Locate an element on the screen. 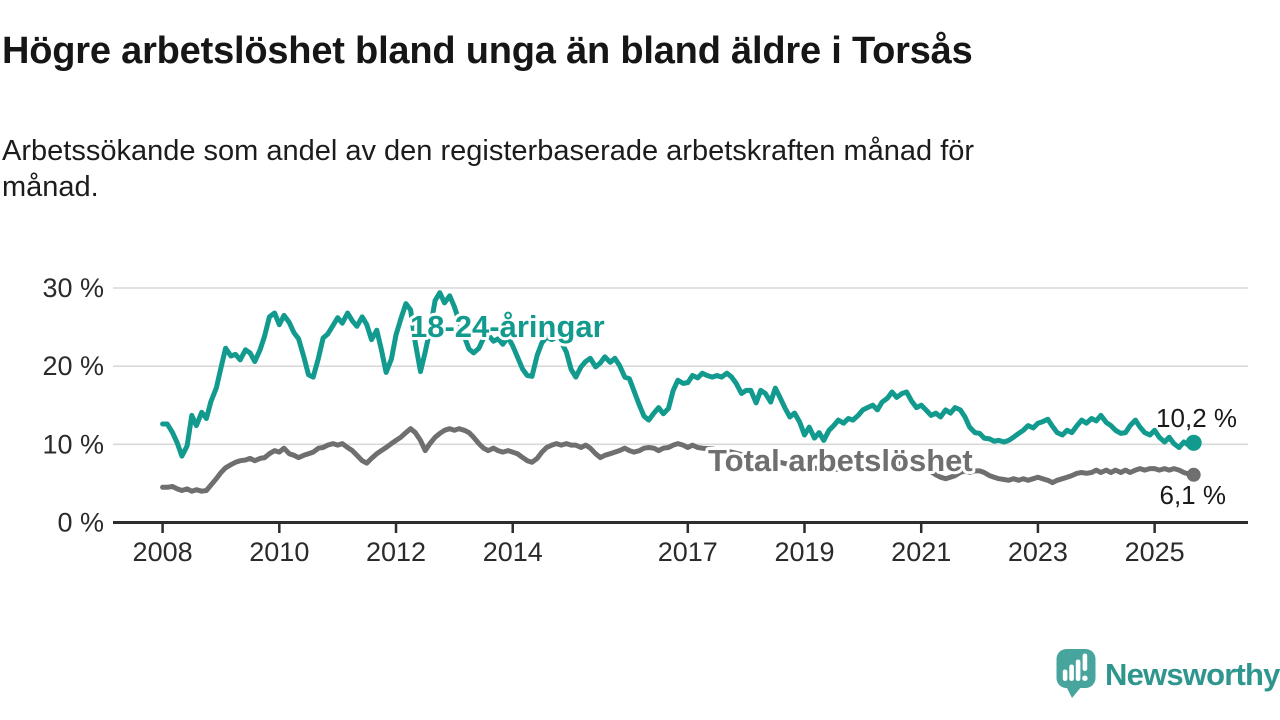 Image resolution: width=1280 pixels, height=720 pixels. x-axis-tick-label: 2014 is located at coordinates (513, 552).